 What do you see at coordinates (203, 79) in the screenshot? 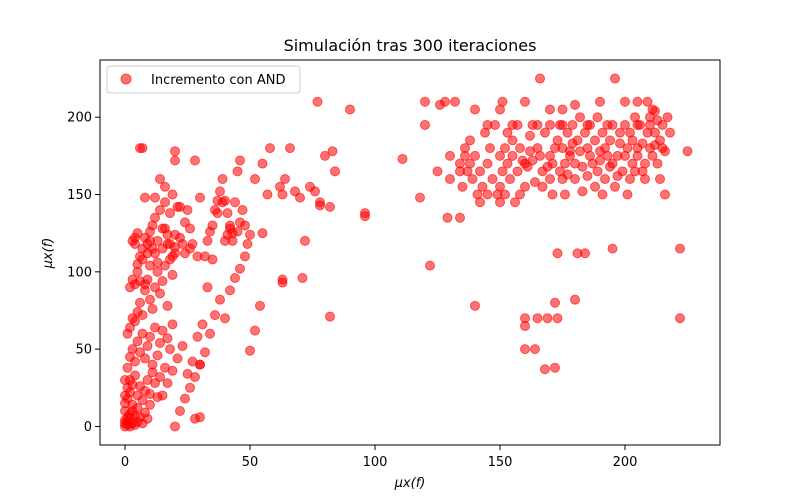
I see `legend-box` at bounding box center [203, 79].